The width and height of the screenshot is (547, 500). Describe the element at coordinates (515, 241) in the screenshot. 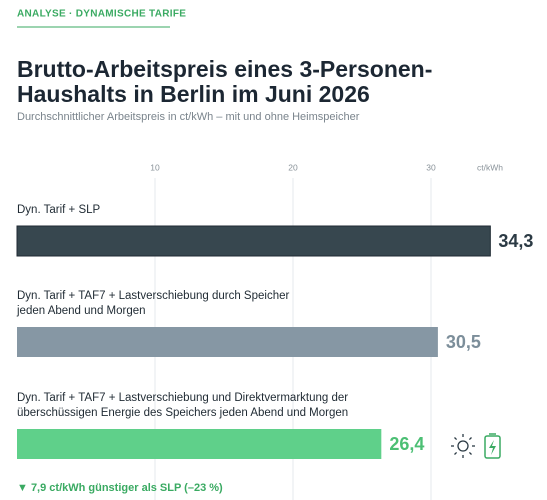

I see `value-label: 34,3` at that location.